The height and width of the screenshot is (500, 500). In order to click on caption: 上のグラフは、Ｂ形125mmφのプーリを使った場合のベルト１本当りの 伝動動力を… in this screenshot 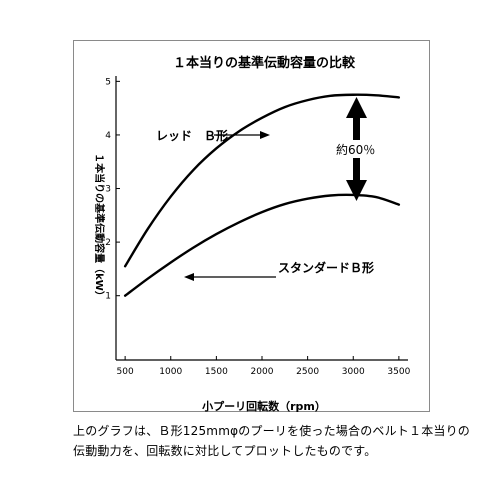, I will do `click(272, 441)`.